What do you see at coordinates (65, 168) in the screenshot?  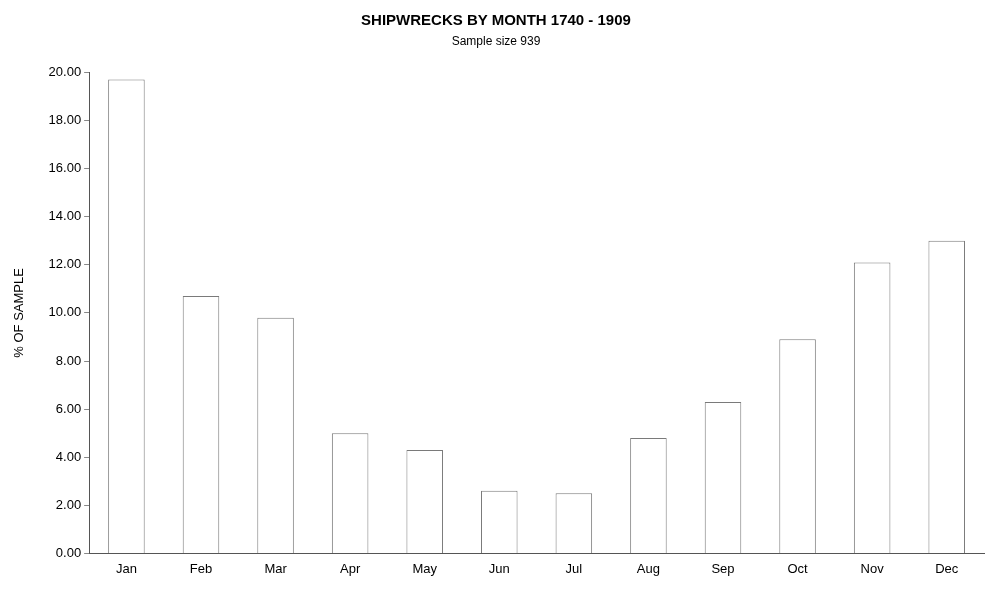 I see `y-tick-label: 16.00` at bounding box center [65, 168].